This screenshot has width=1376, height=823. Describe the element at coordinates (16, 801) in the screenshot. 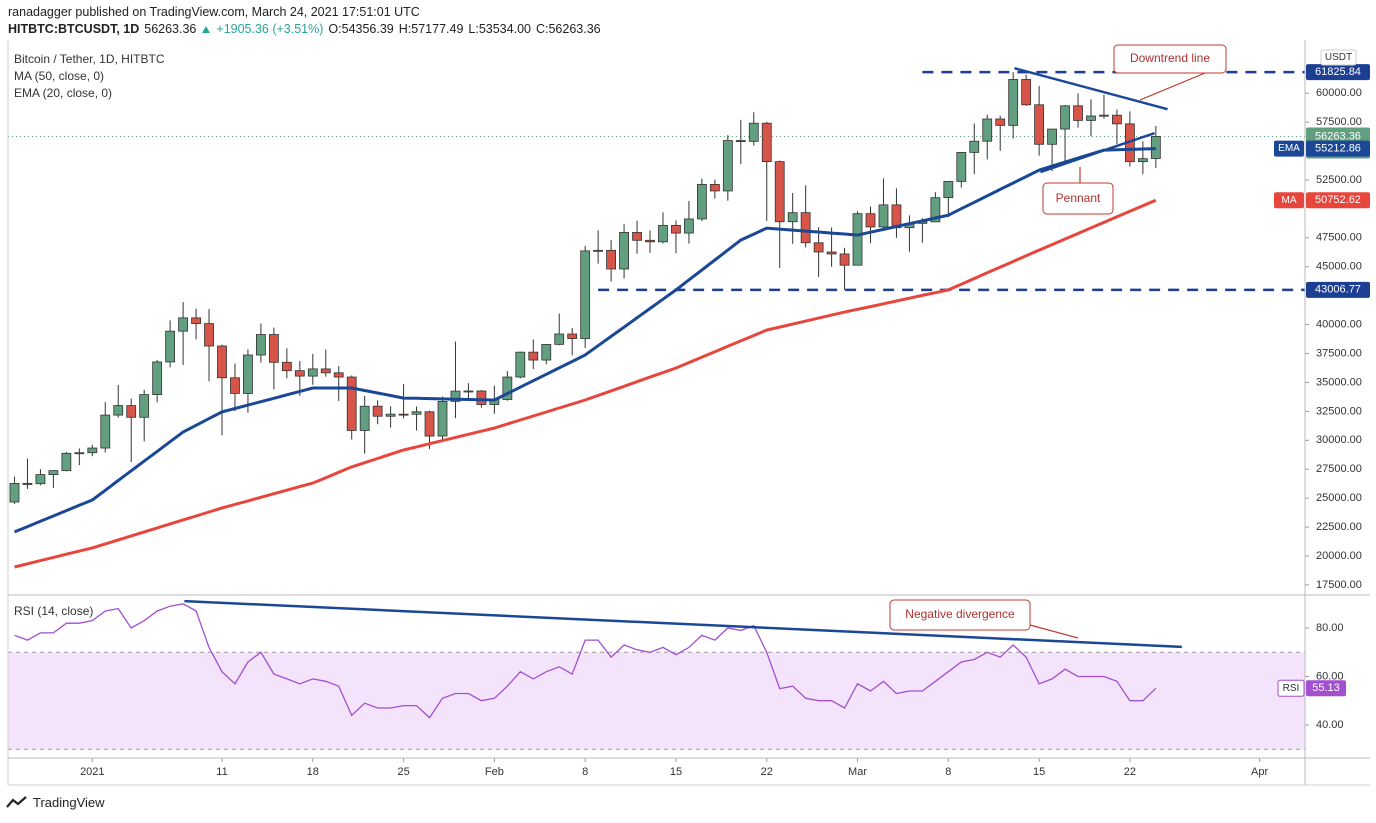

I see `brand-logo` at that location.